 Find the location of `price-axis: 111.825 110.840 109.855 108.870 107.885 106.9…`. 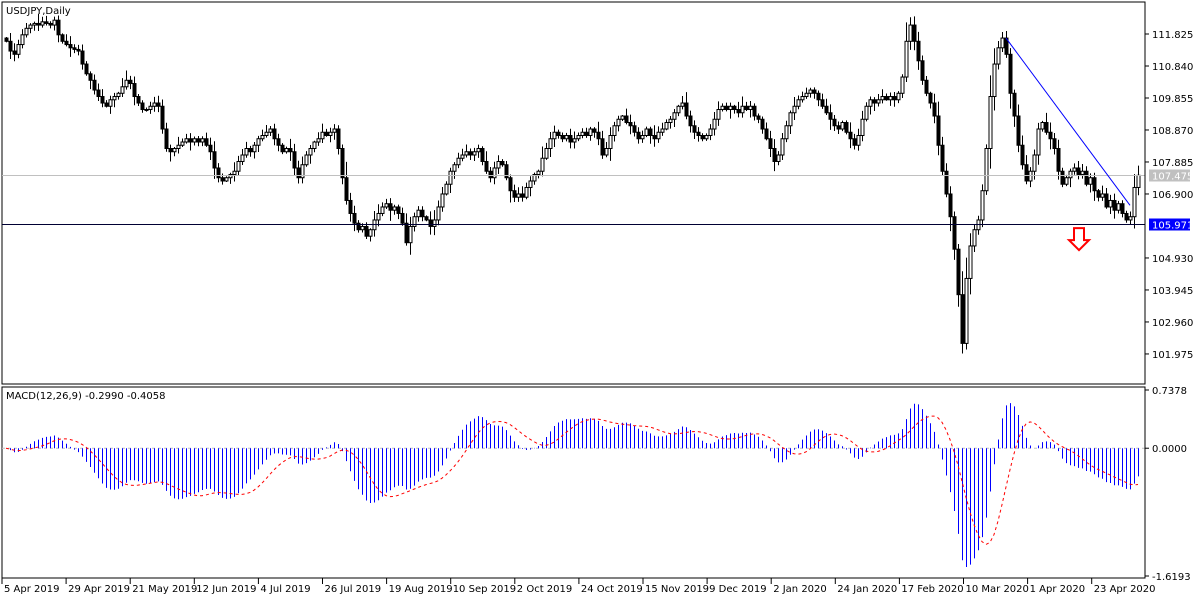

price-axis: 111.825 110.840 109.855 108.870 107.885 106.9… is located at coordinates (1168, 193).